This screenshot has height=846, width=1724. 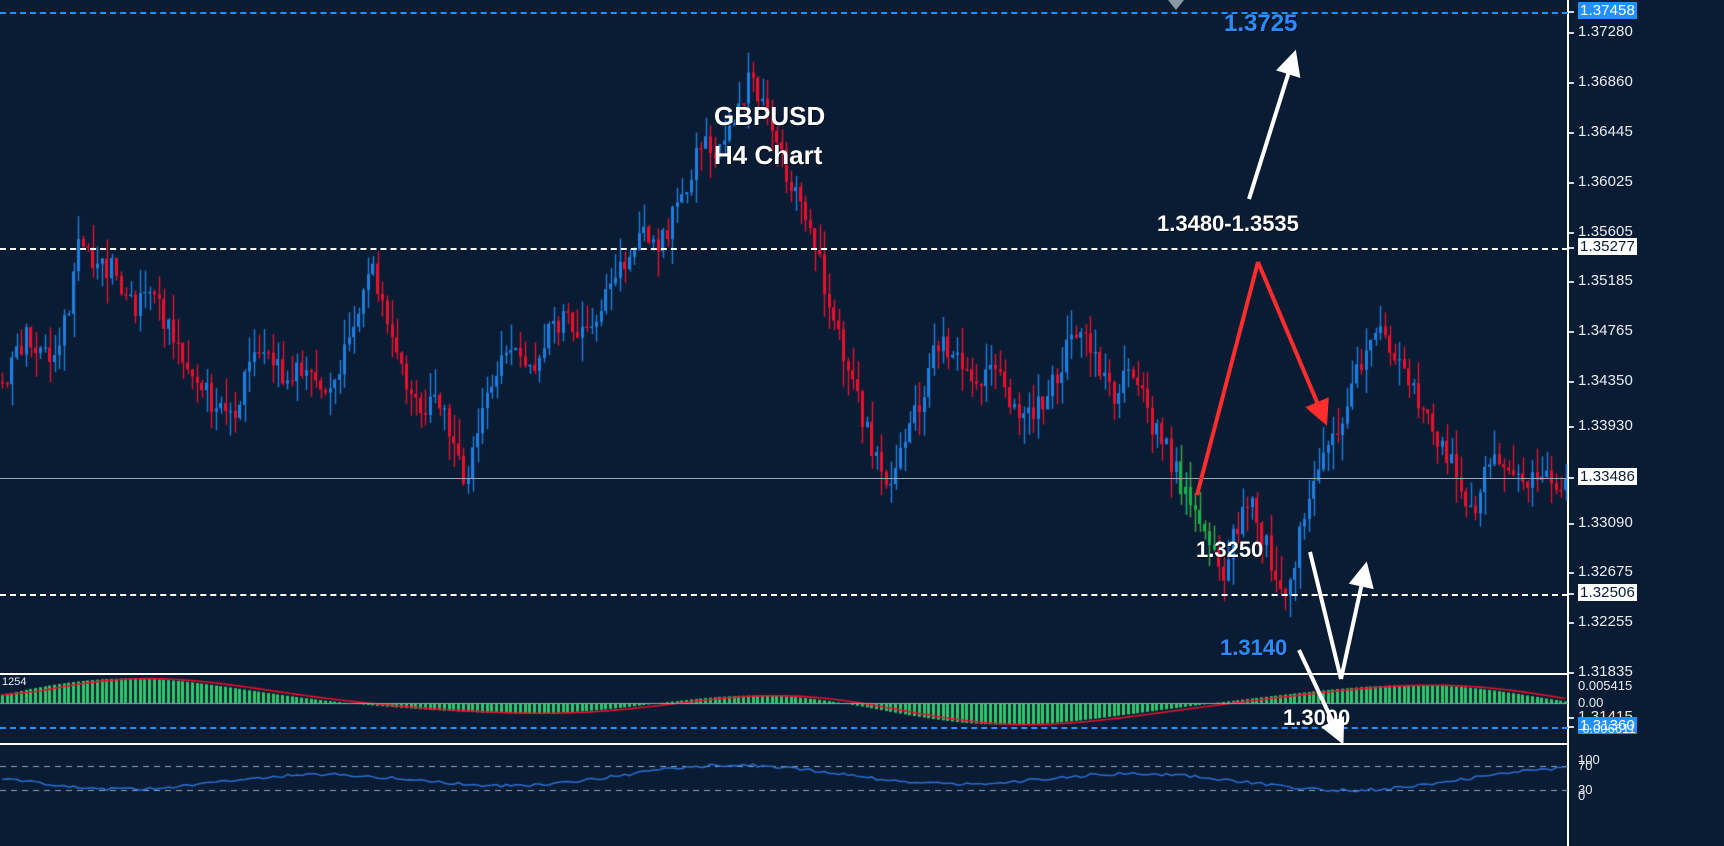 I want to click on price-tick-label: 1.33090, so click(x=1605, y=522).